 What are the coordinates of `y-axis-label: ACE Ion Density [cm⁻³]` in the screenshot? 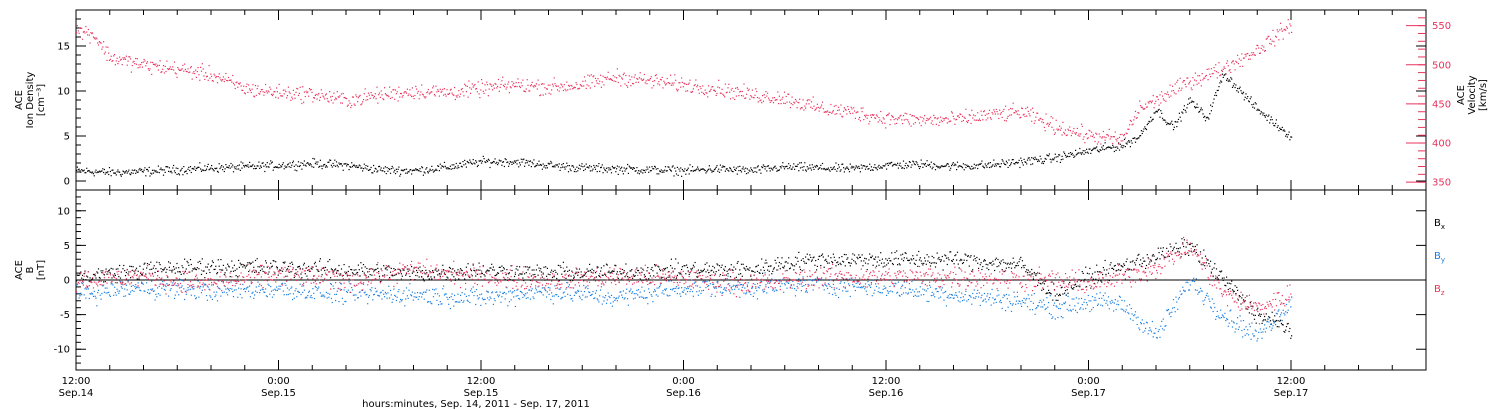 It's located at (30, 100).